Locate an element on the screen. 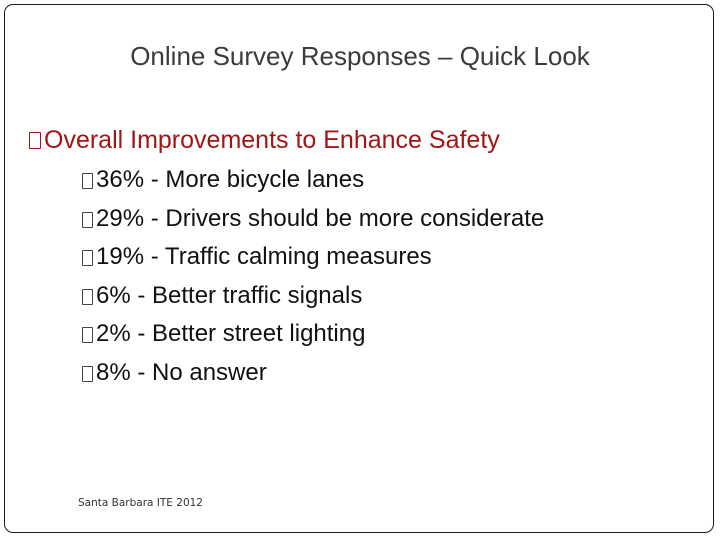  list-item-label: 6% - Better traffic signals is located at coordinates (229, 295).